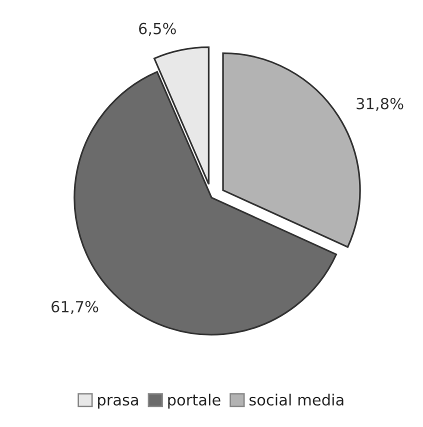  What do you see at coordinates (75, 307) in the screenshot?
I see `data-label: 61,7%` at bounding box center [75, 307].